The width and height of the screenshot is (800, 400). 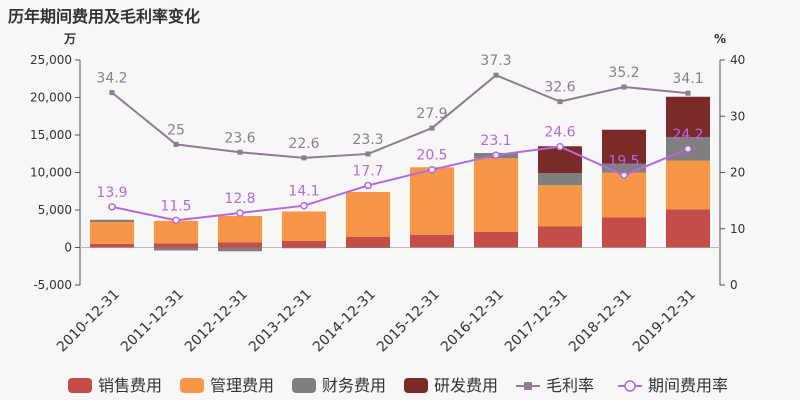 What do you see at coordinates (623, 73) in the screenshot?
I see `data-label-gross: 35.2` at bounding box center [623, 73].